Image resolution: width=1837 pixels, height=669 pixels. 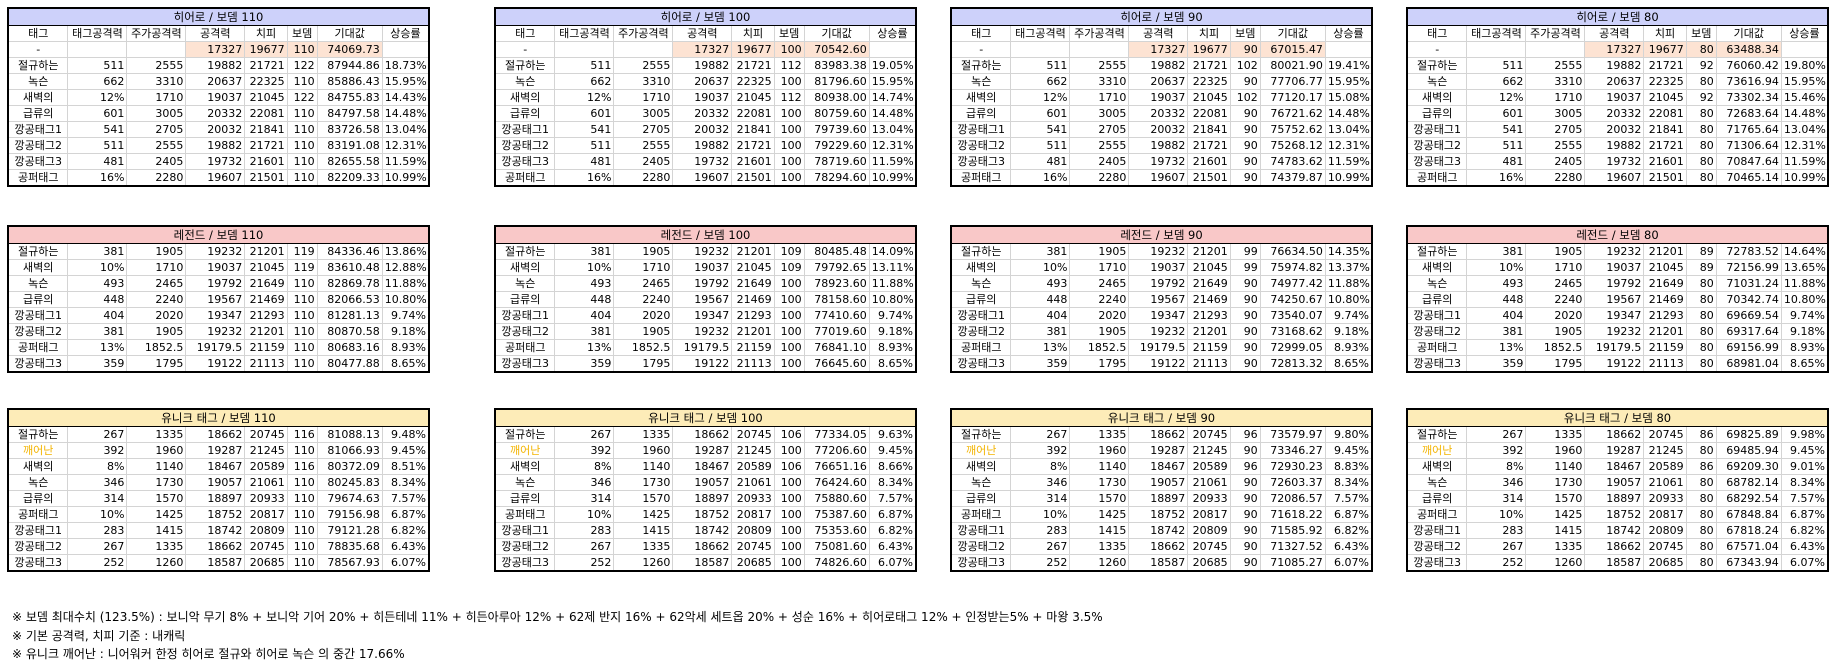 I want to click on table-cell: 9.45%, so click(x=405, y=450).